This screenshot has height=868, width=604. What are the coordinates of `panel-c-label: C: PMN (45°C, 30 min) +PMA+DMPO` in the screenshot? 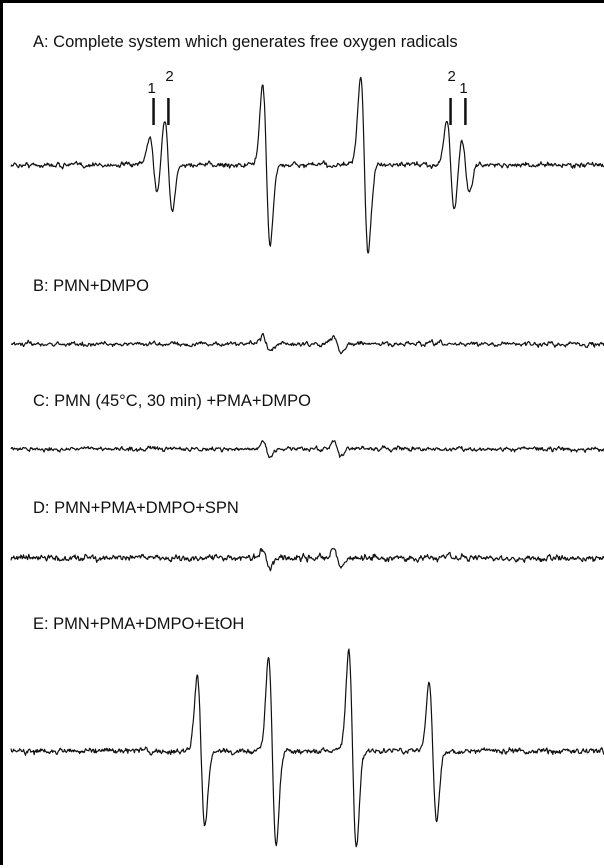 It's located at (172, 401).